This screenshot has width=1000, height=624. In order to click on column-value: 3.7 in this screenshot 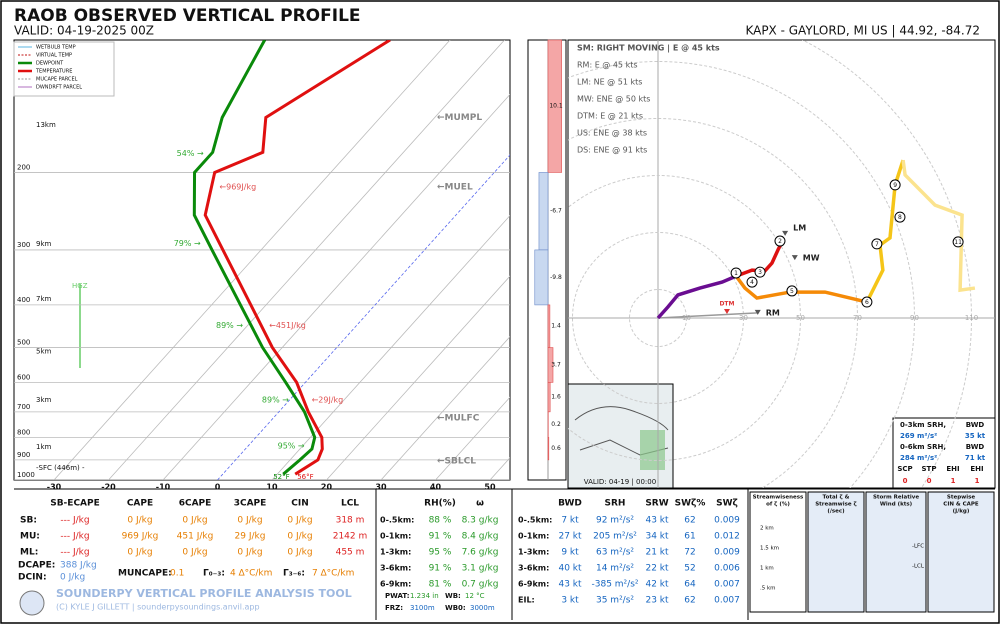, I will do `click(556, 364)`.